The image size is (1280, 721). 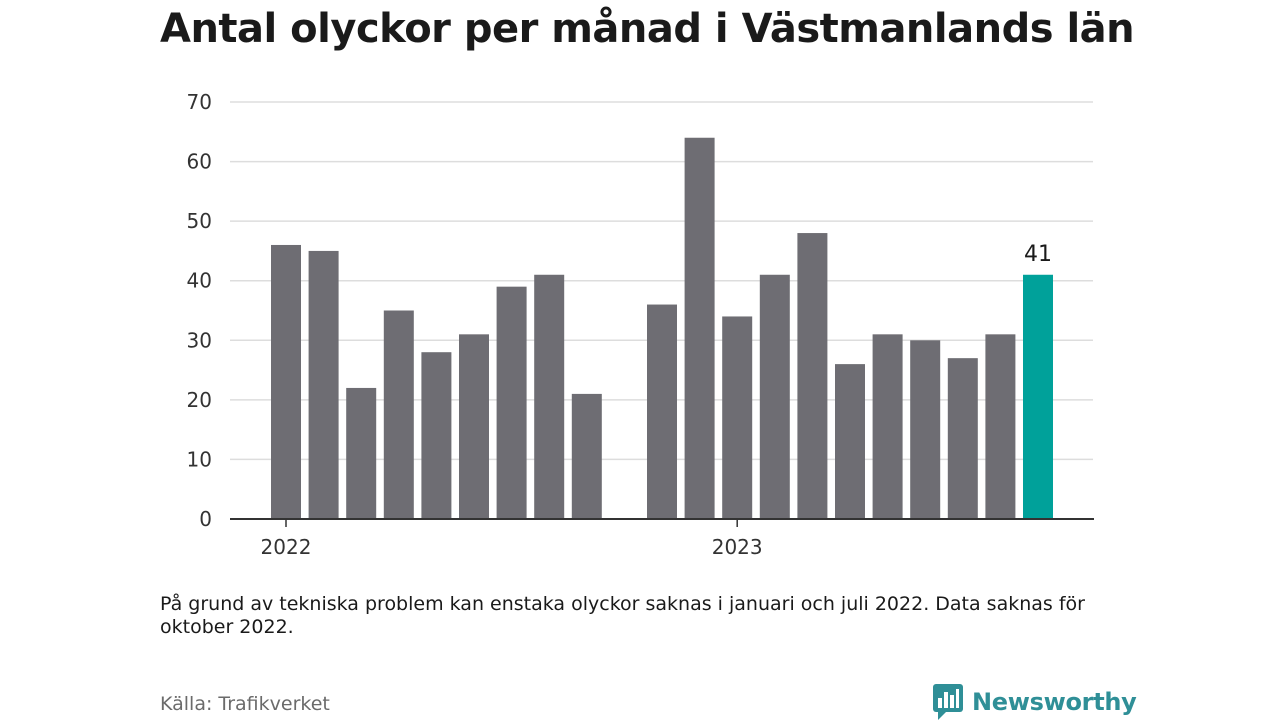 I want to click on data-label: 41, so click(x=1038, y=254).